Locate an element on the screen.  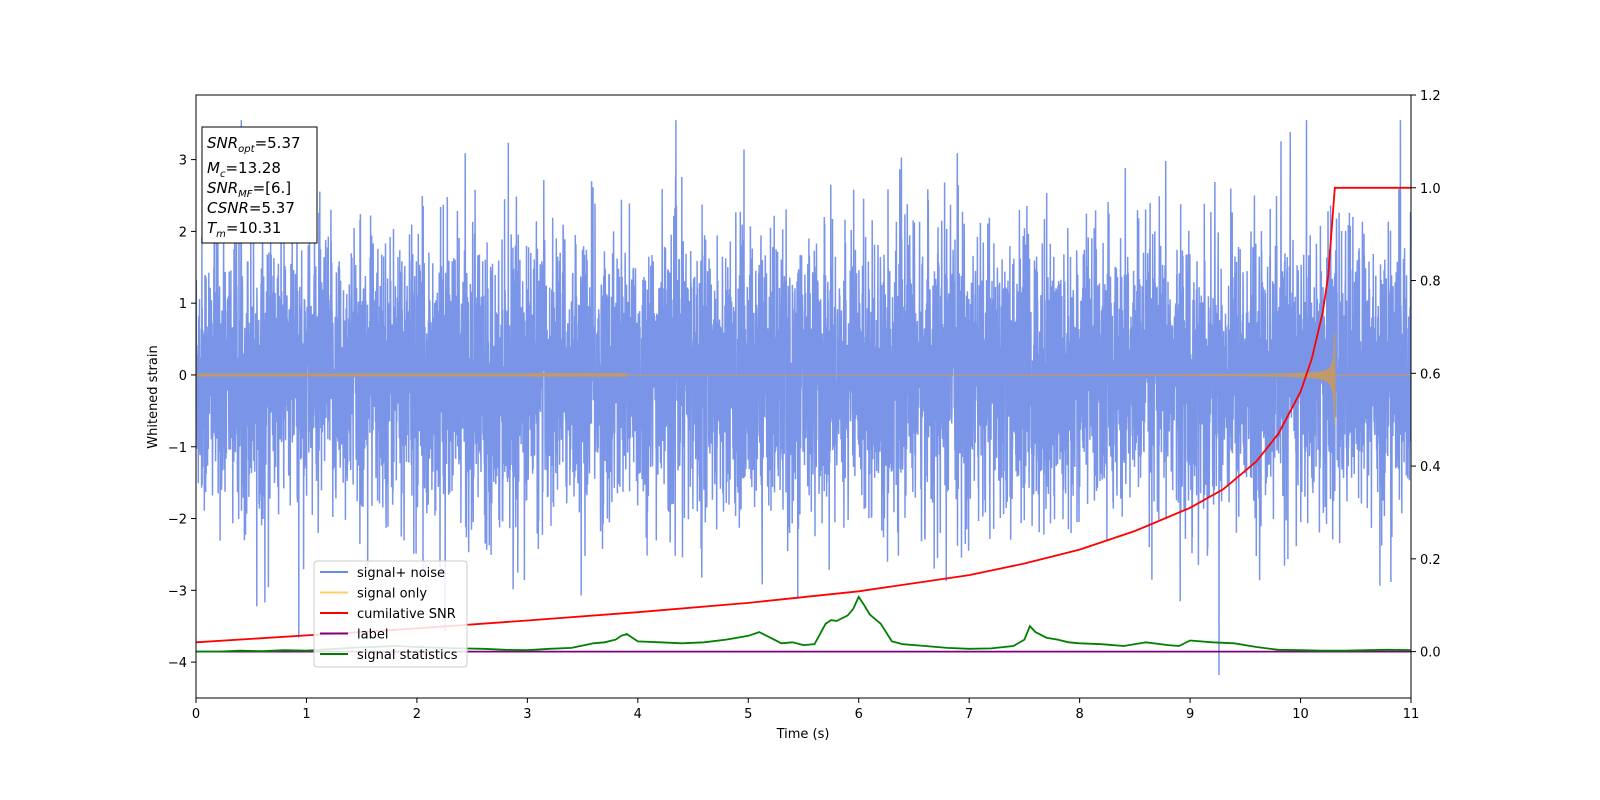
y-axis-right: 0.0 0.2 0.4 0.6 0.8 1.0 1.2 is located at coordinates (1426, 375).